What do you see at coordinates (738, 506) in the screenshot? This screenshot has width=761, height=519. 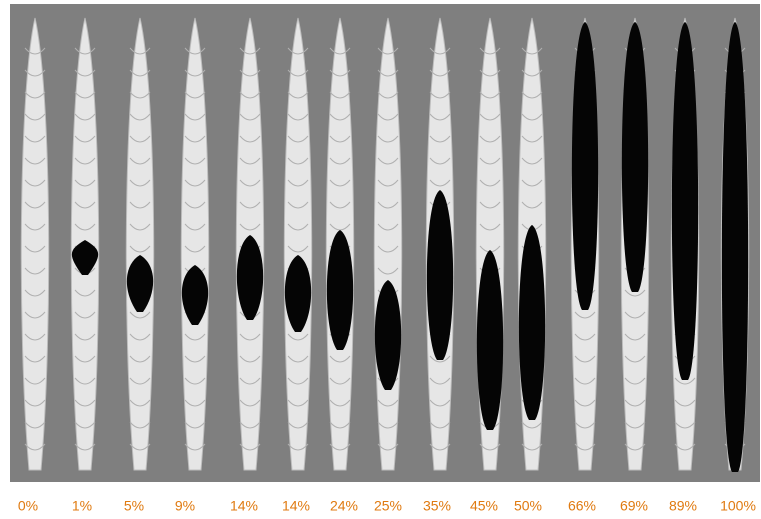 I see `severity-label: 100%` at bounding box center [738, 506].